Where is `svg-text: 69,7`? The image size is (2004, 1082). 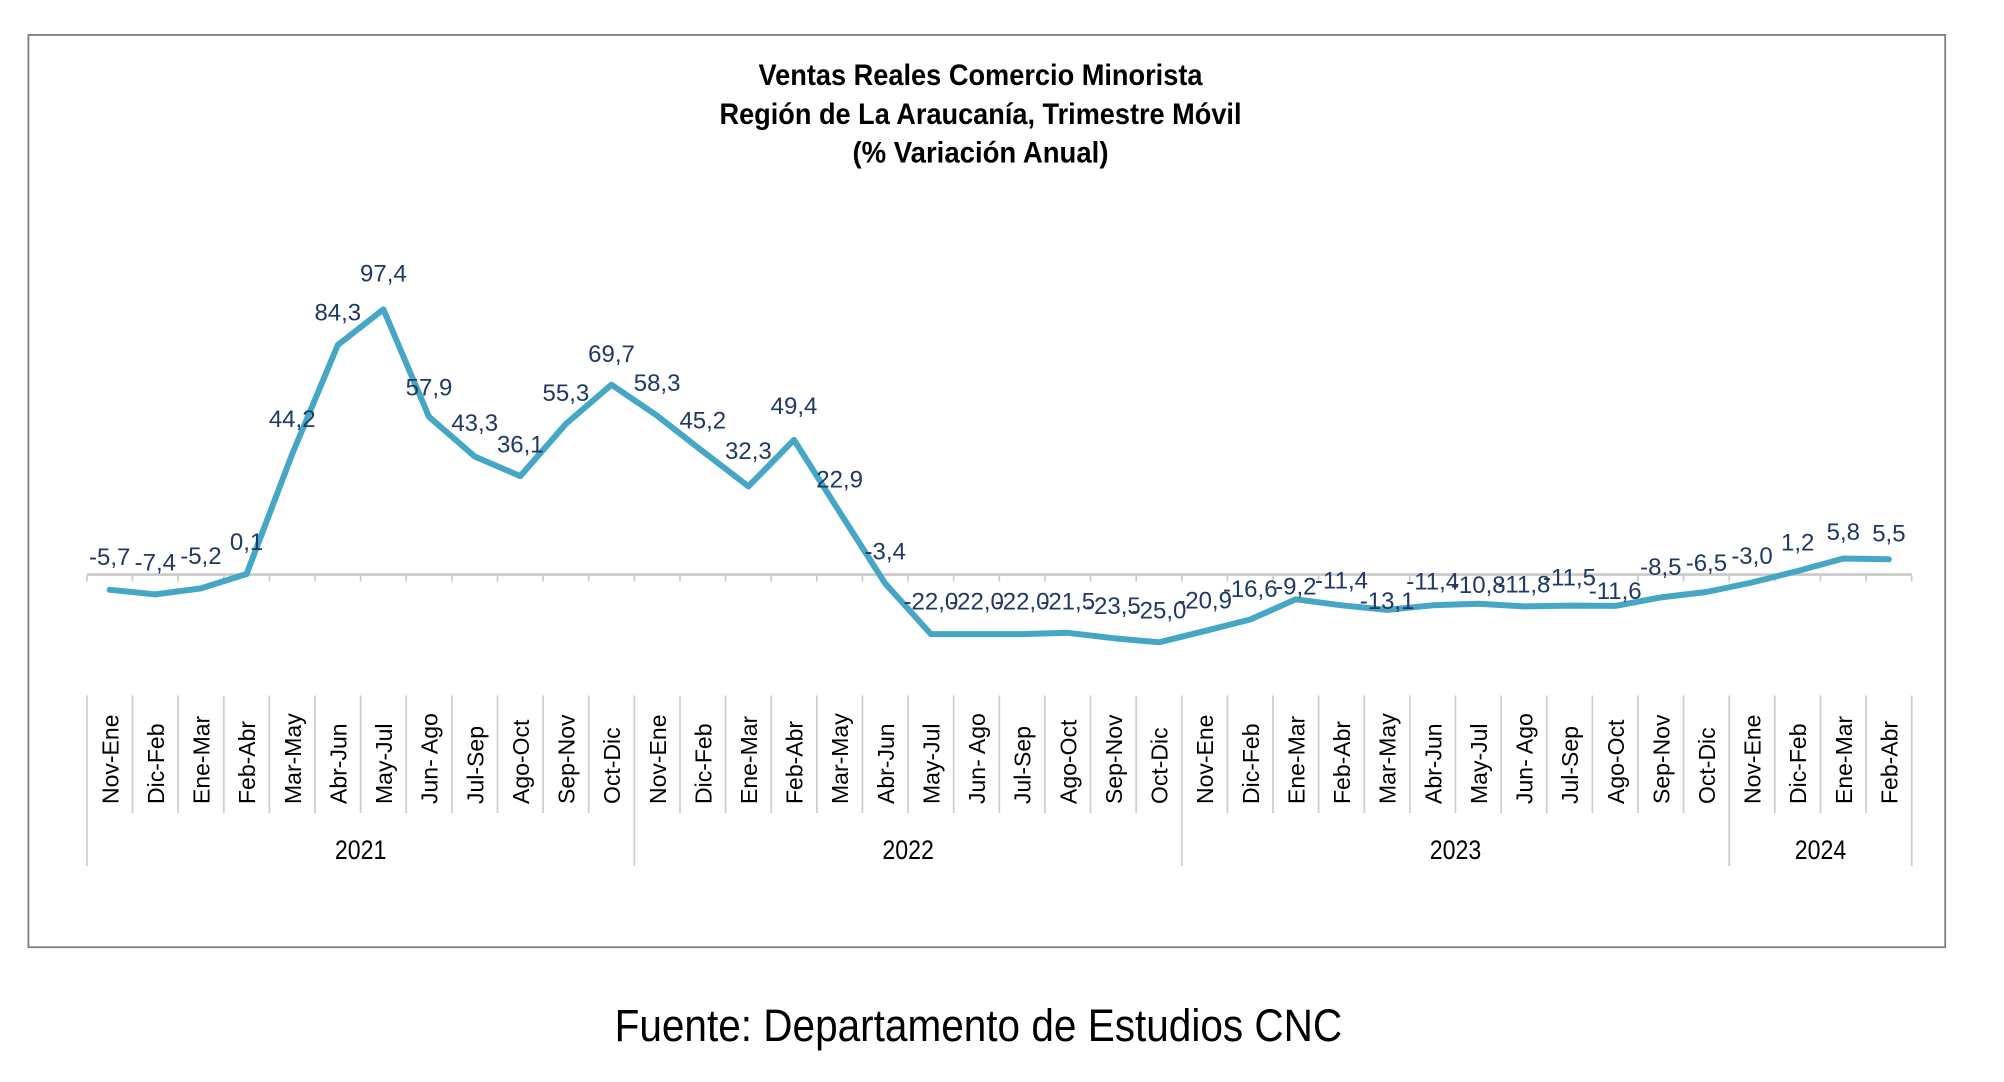
svg-text: 69,7 is located at coordinates (611, 354).